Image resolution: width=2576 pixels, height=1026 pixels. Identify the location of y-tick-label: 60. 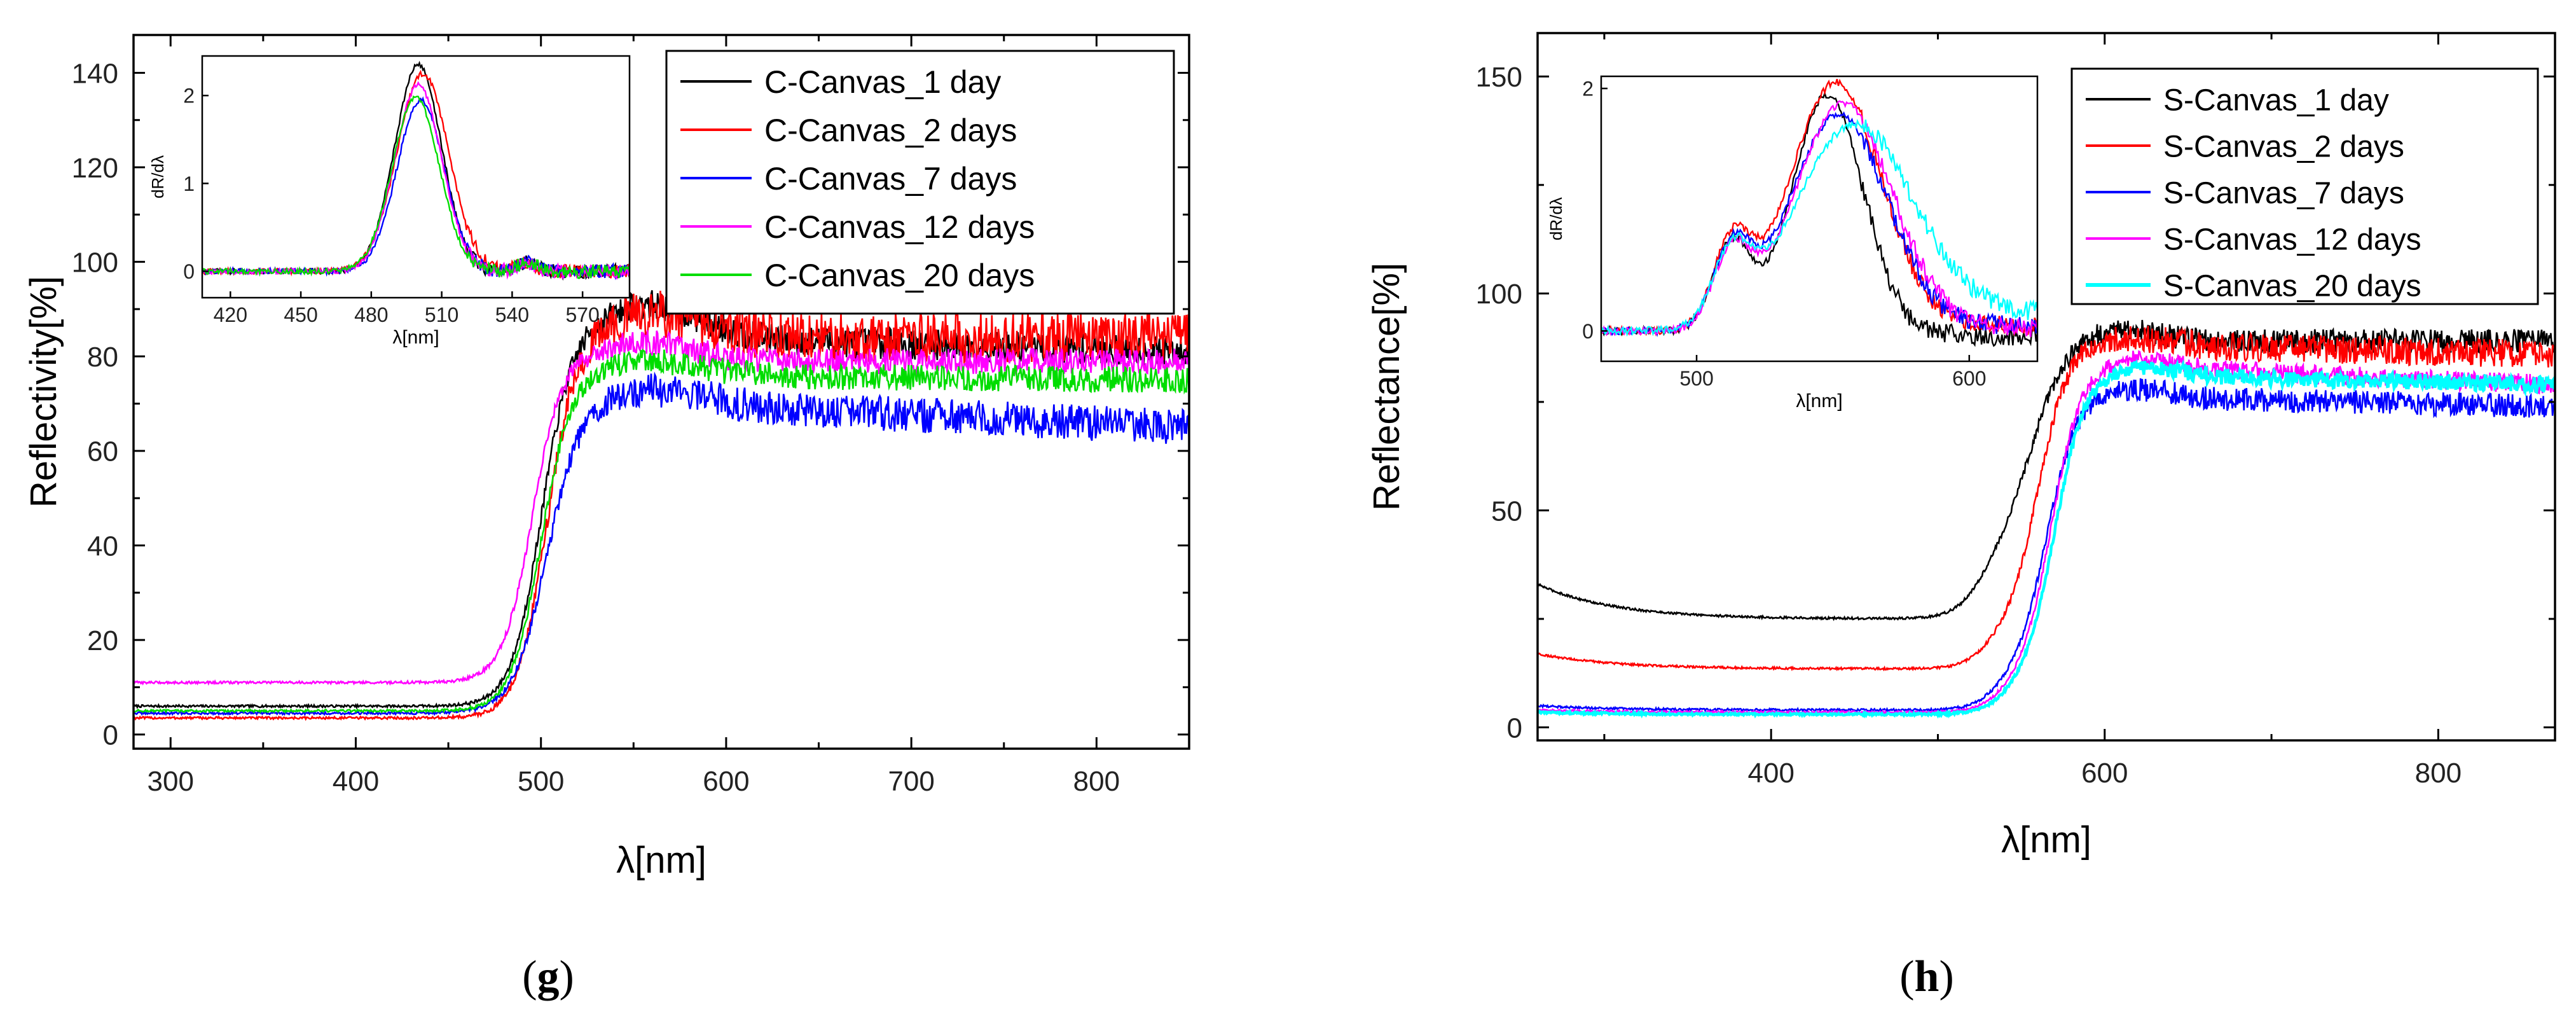
(103, 452).